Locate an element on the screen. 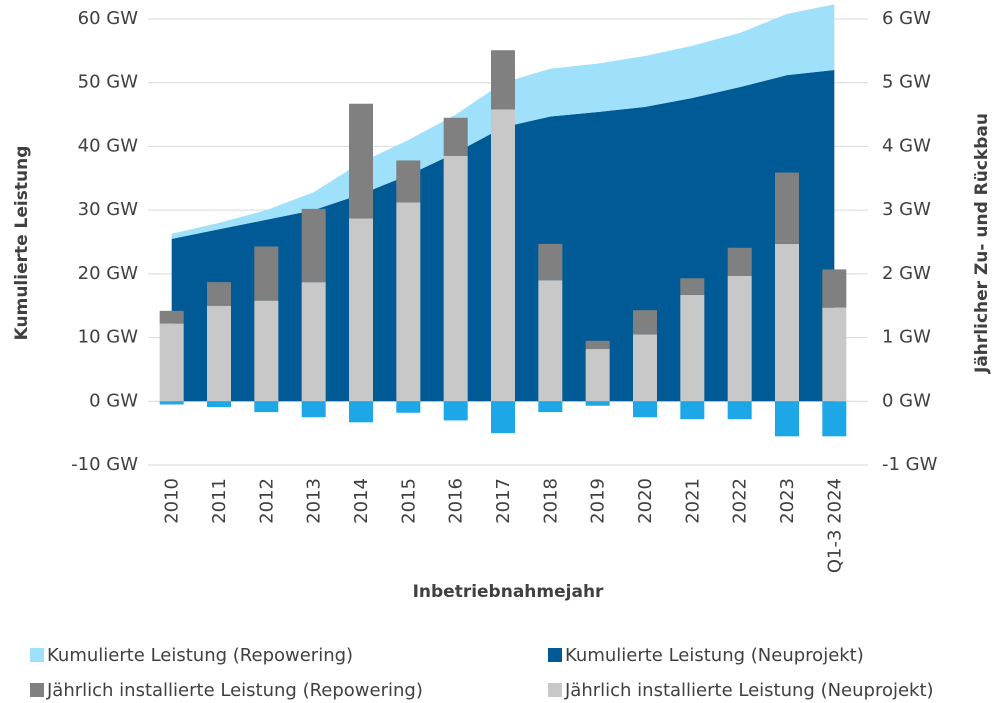  x-tick-label: 2020 is located at coordinates (645, 501).